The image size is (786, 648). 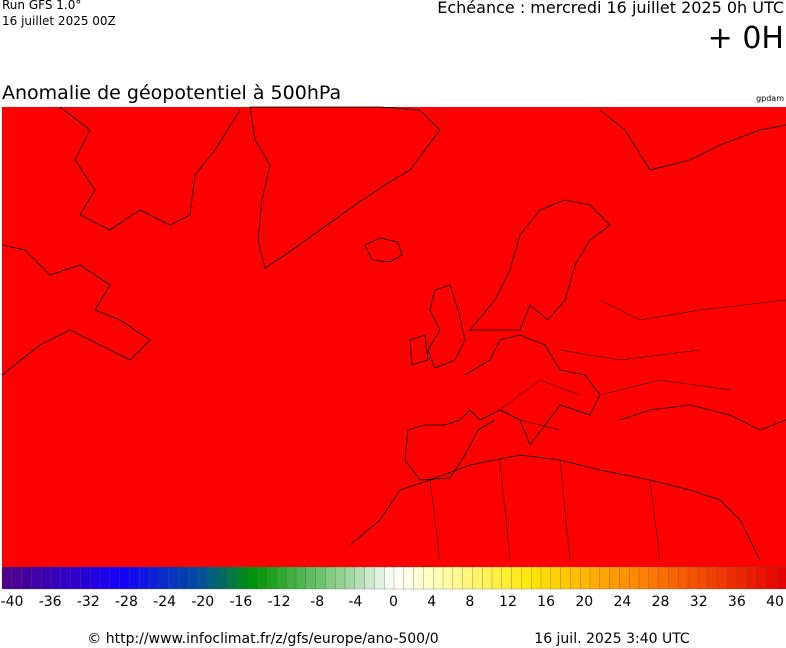 What do you see at coordinates (612, 639) in the screenshot?
I see `generated-time: 16 juil. 2025 3:40 UTC` at bounding box center [612, 639].